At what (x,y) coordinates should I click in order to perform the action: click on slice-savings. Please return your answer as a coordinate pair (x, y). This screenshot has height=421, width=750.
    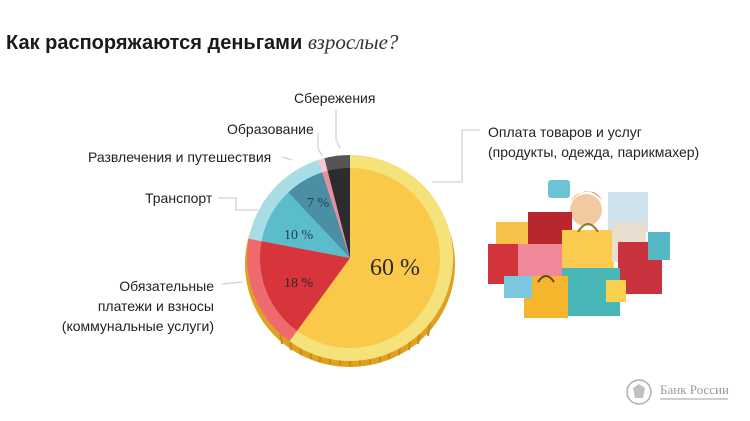
    Looking at the image, I should click on (338, 212).